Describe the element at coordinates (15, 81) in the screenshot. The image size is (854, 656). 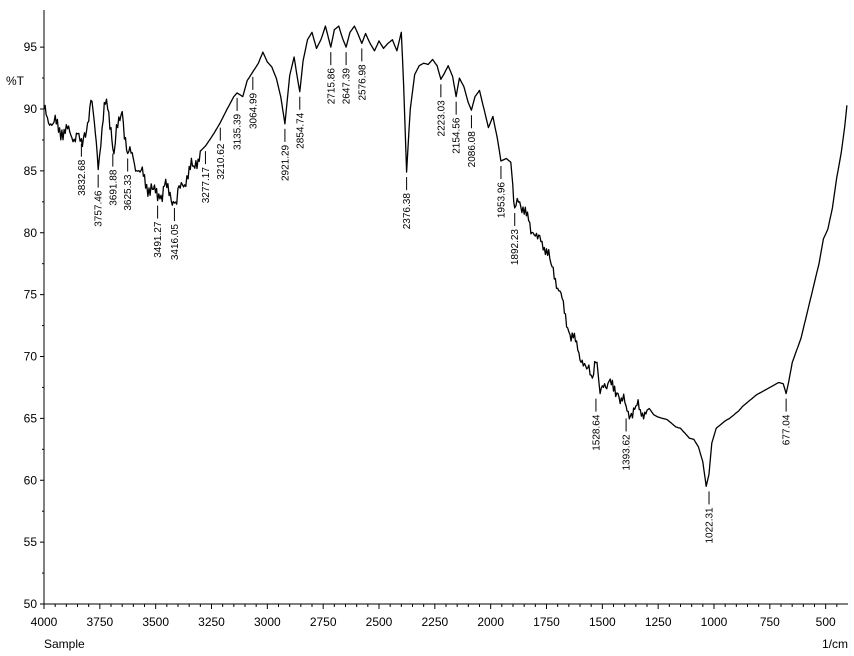
I see `y-axis-label: %T` at that location.